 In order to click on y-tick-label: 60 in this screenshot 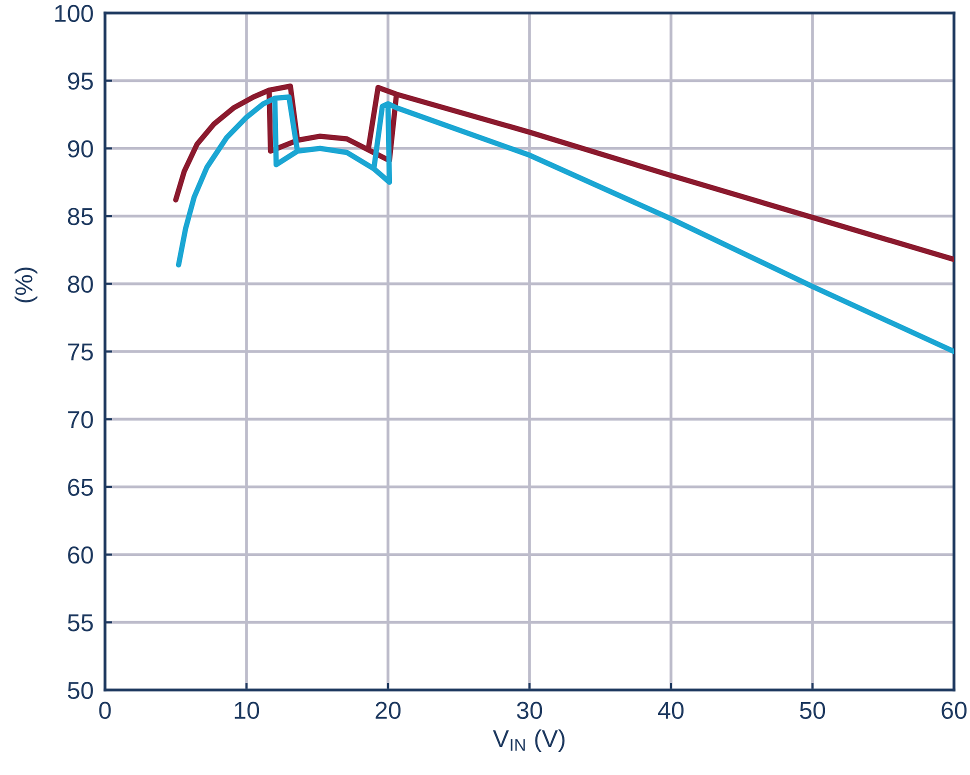, I will do `click(80, 555)`.